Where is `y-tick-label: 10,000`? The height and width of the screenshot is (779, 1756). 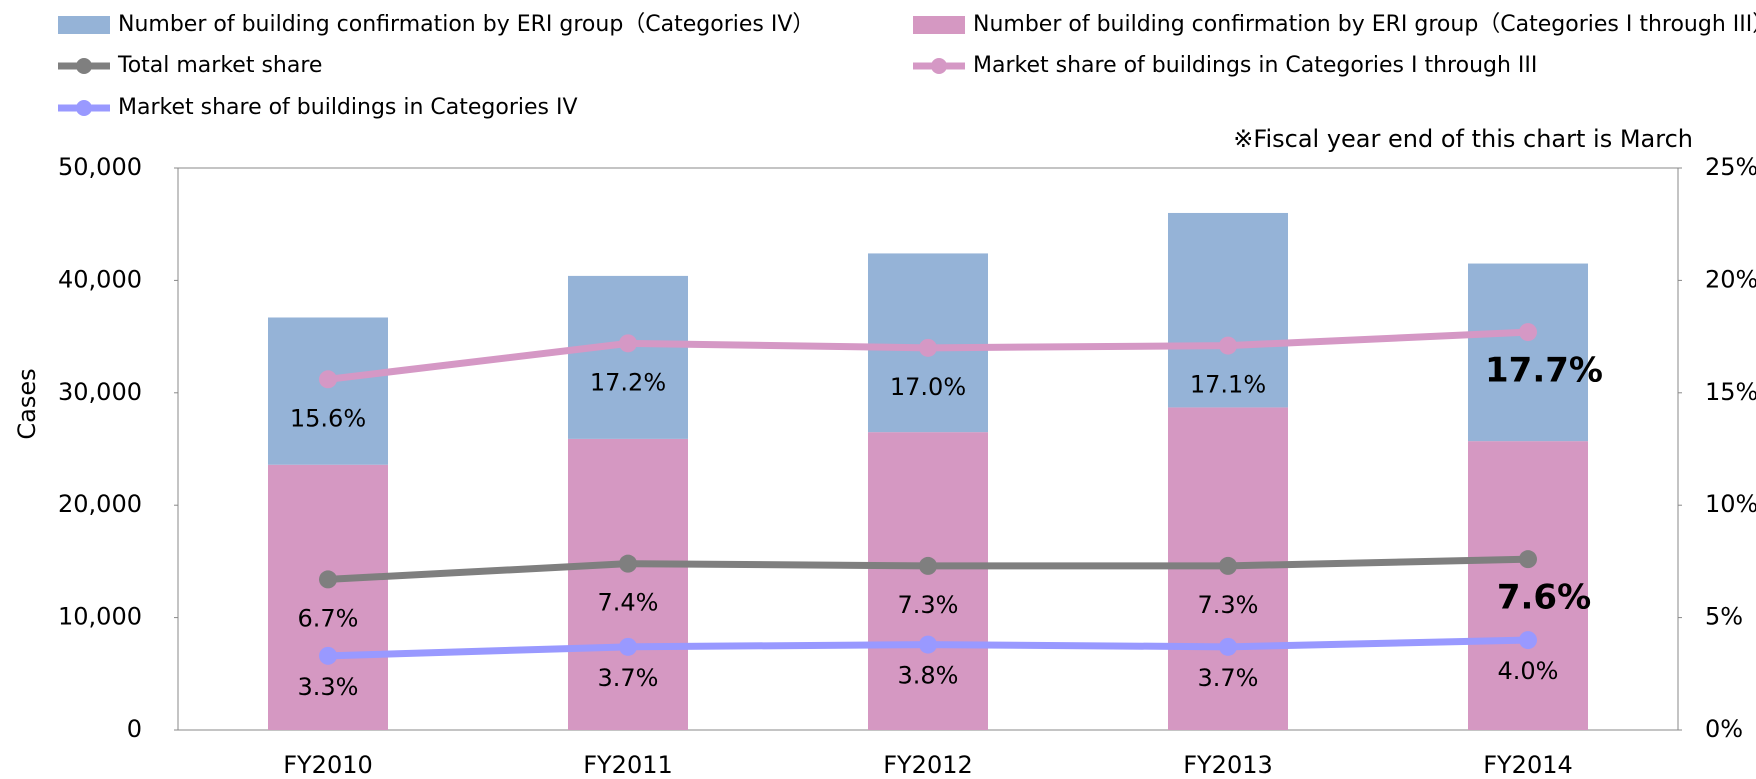 y-tick-label: 10,000 is located at coordinates (100, 617).